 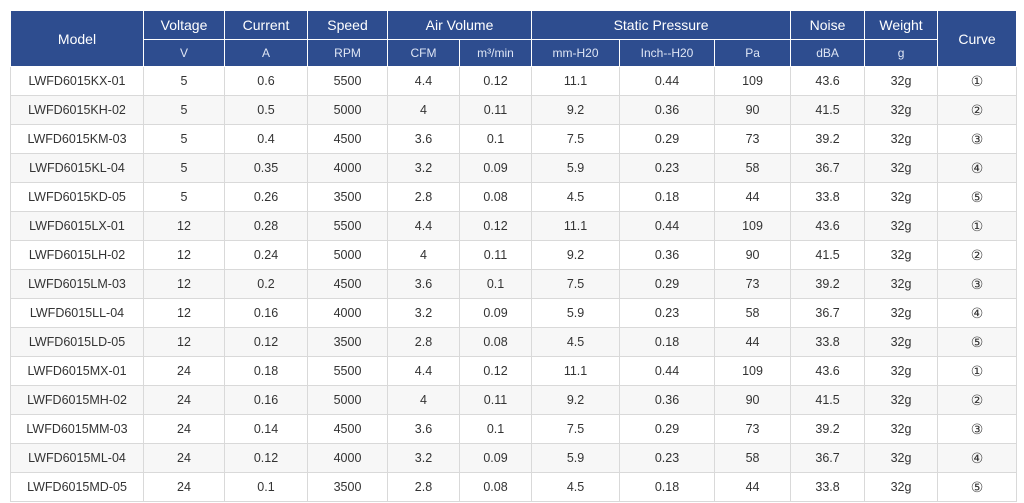 What do you see at coordinates (77, 429) in the screenshot?
I see `cell-model: LWFD6015MM-03` at bounding box center [77, 429].